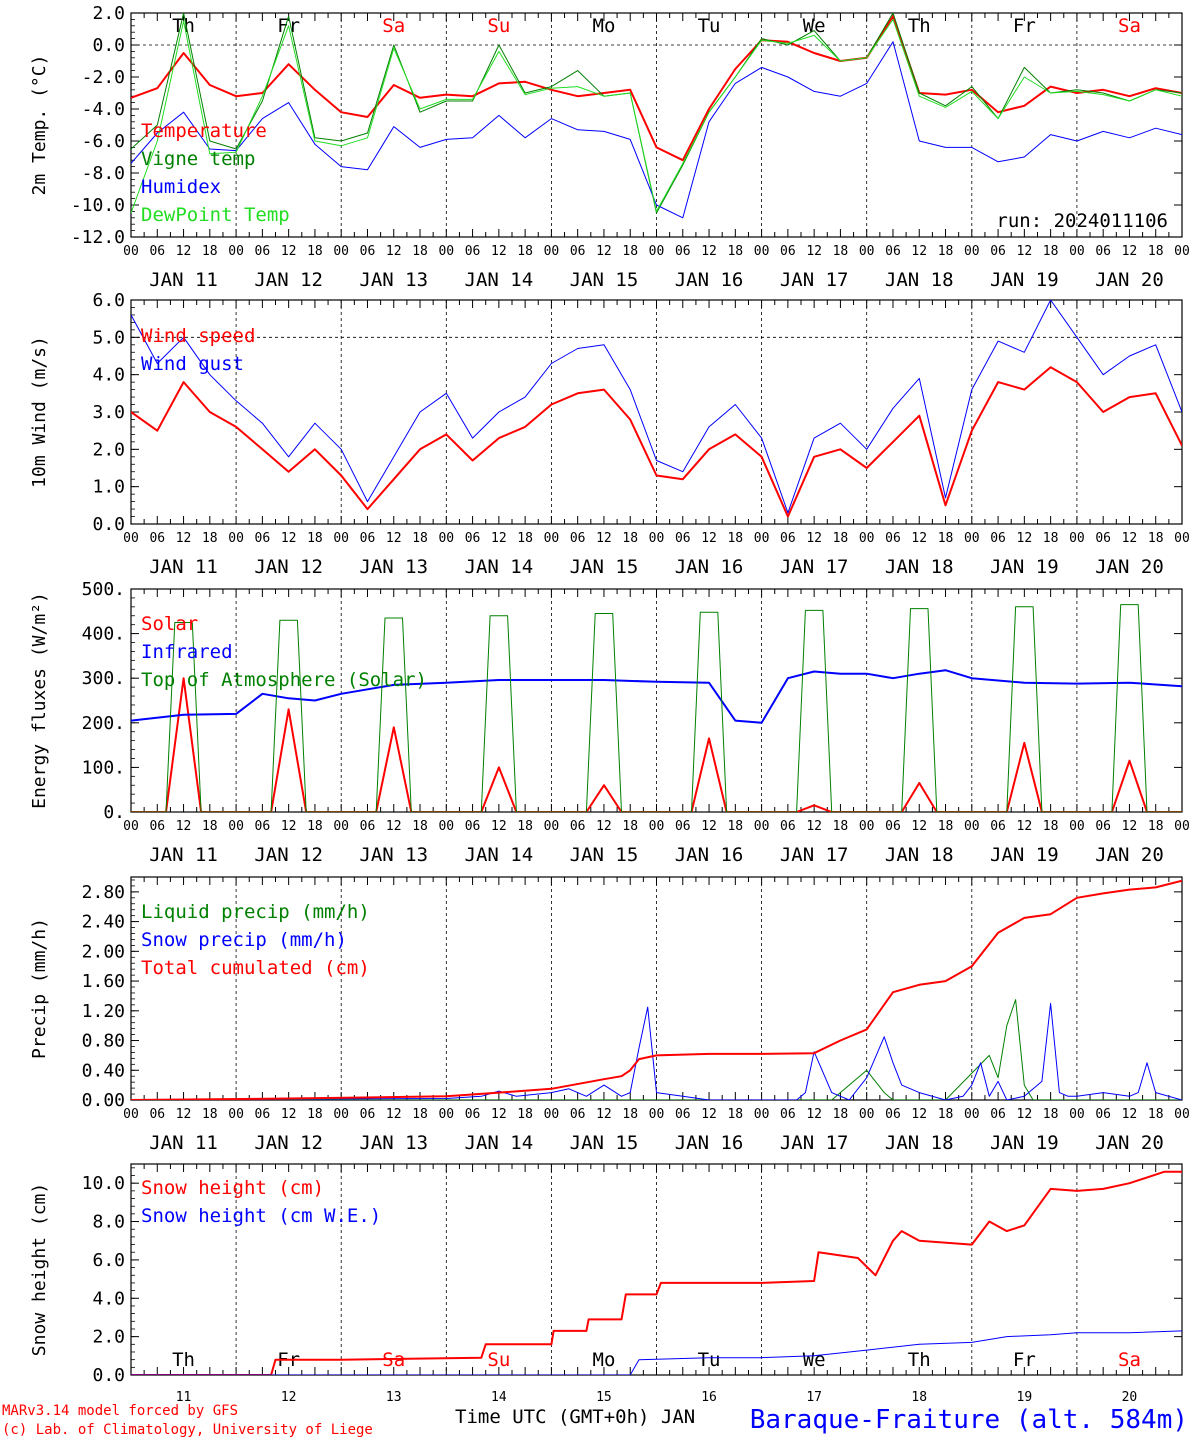  What do you see at coordinates (232, 1188) in the screenshot?
I see `legend-entry: Snow height (cm)` at bounding box center [232, 1188].